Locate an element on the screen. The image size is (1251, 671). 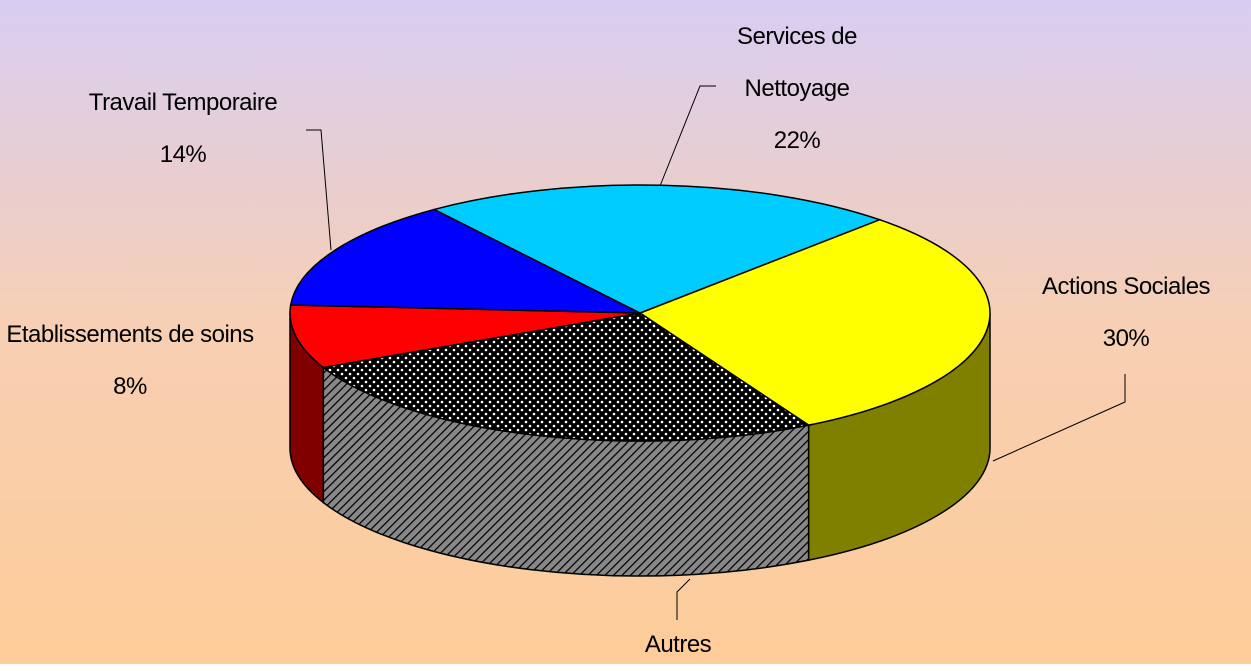
slice-label: Services de Nettoyage 22% is located at coordinates (797, 89).